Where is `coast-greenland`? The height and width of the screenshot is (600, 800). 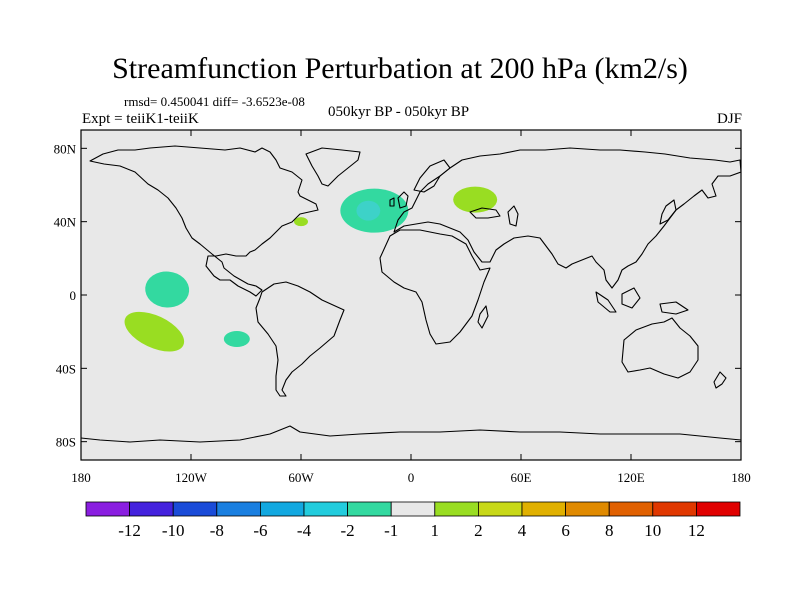 coast-greenland is located at coordinates (333, 167).